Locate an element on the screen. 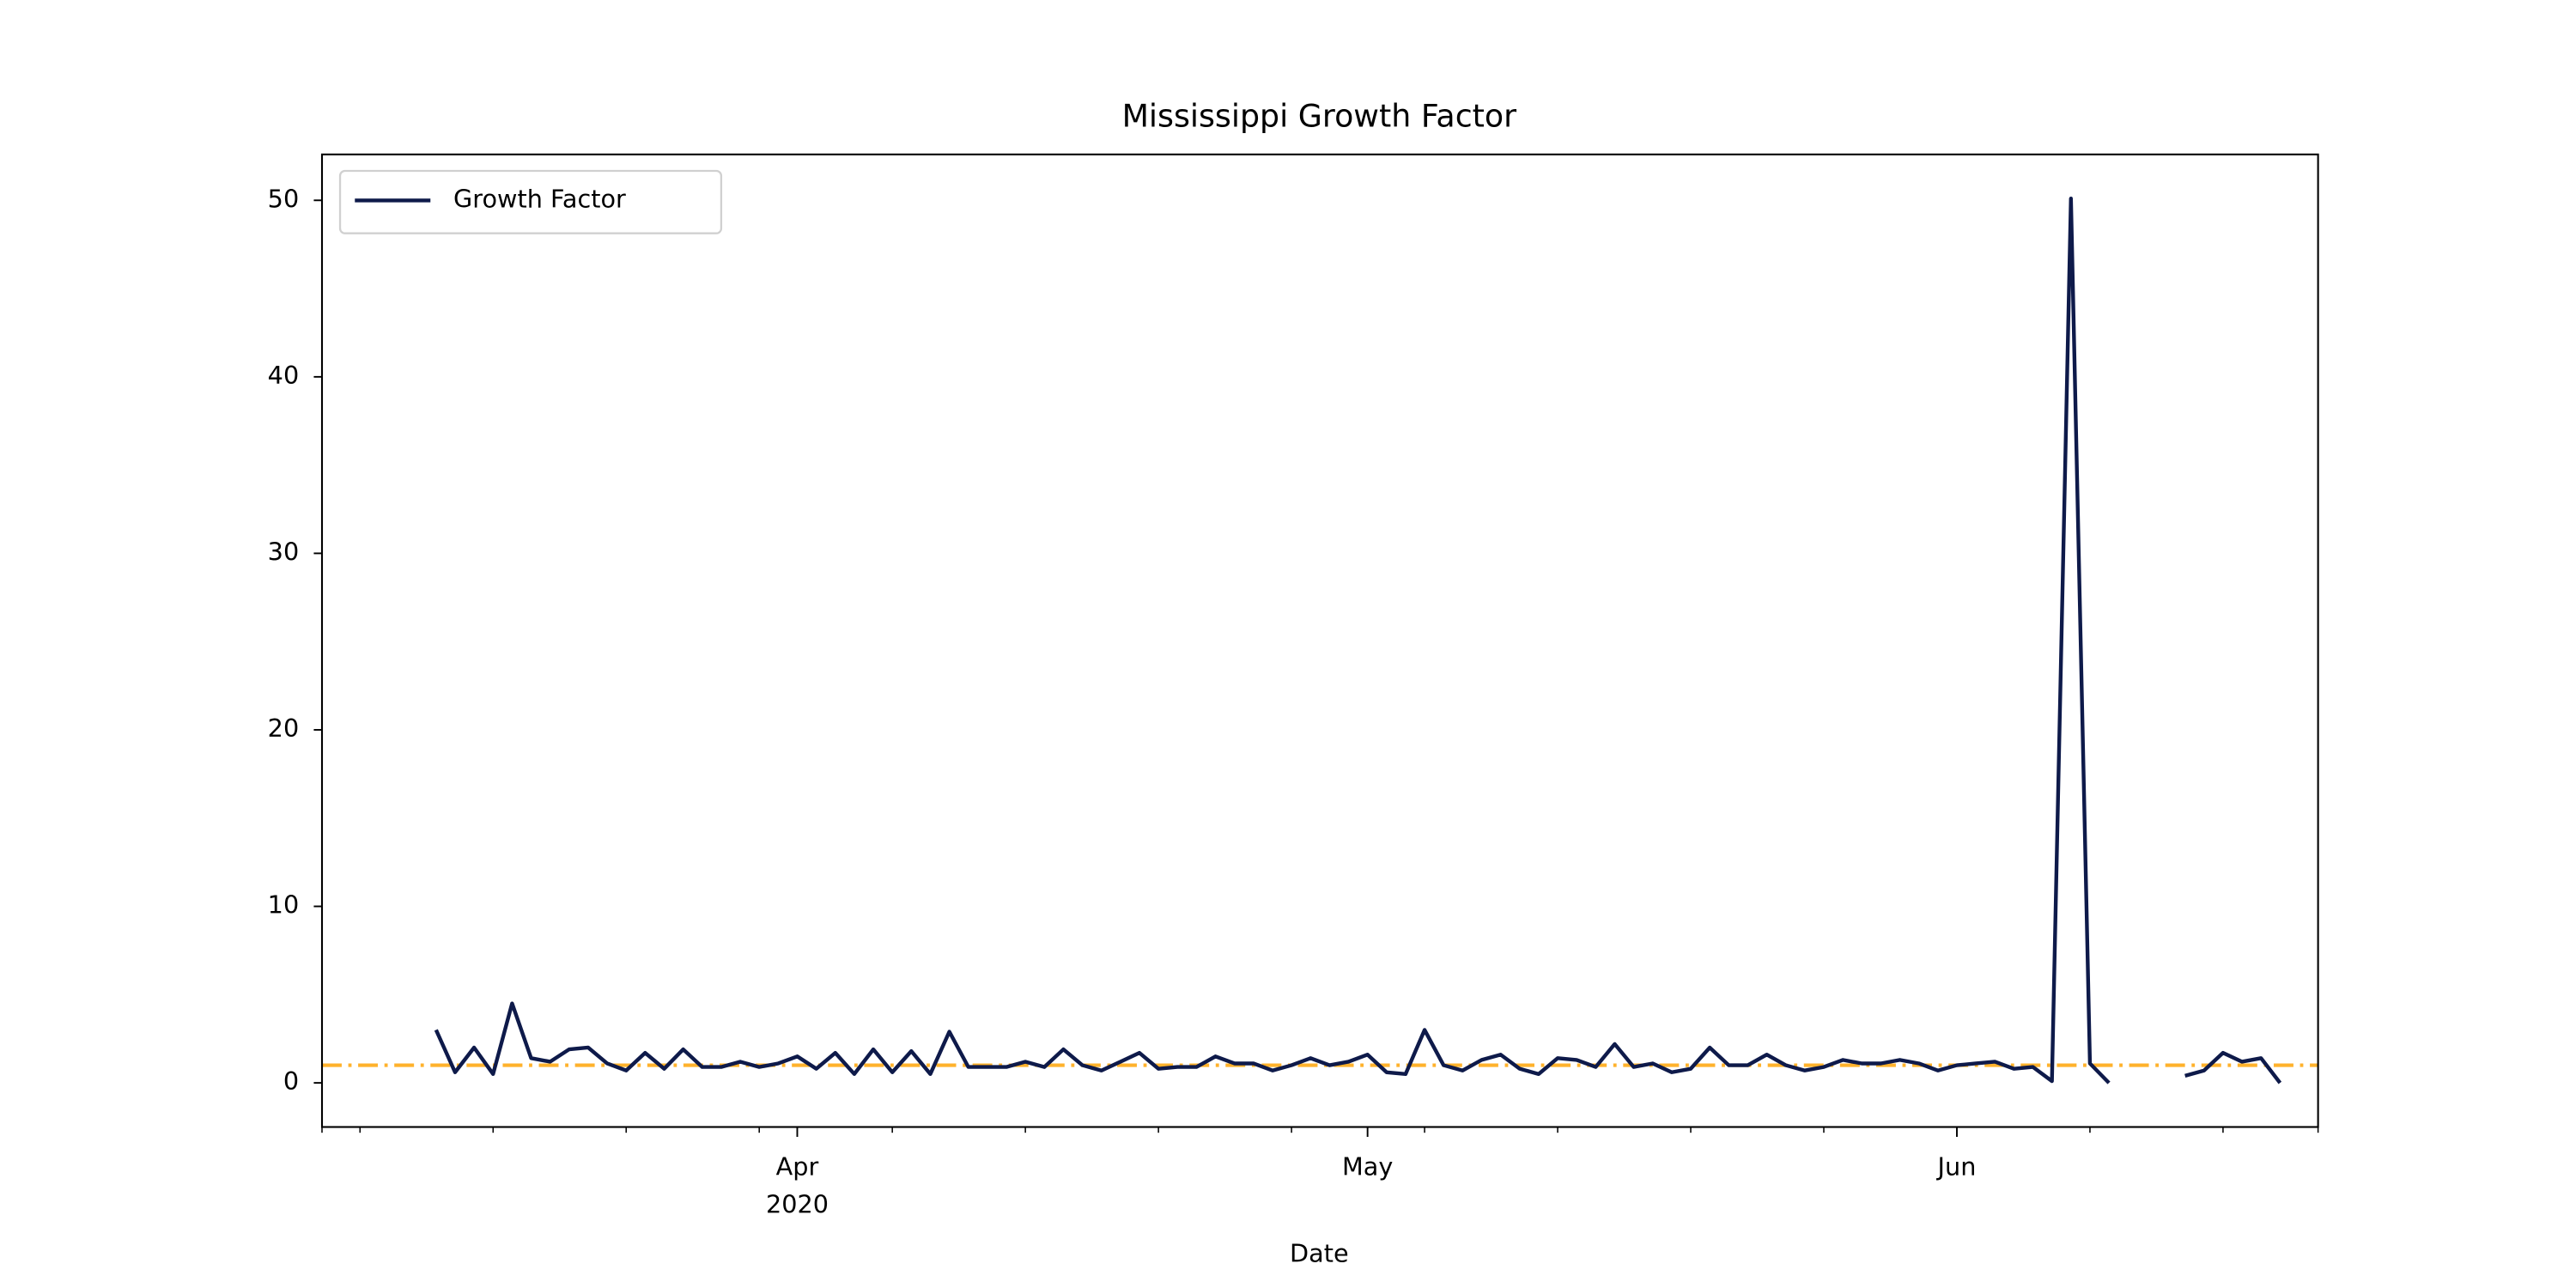 The width and height of the screenshot is (2576, 1288). legend-box is located at coordinates (530, 202).